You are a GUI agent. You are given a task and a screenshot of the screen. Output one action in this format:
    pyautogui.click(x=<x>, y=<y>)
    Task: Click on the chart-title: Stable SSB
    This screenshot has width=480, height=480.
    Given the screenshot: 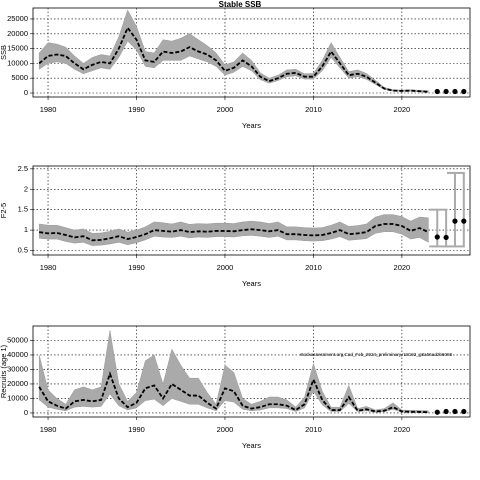 What is the action you would take?
    pyautogui.click(x=240, y=4)
    